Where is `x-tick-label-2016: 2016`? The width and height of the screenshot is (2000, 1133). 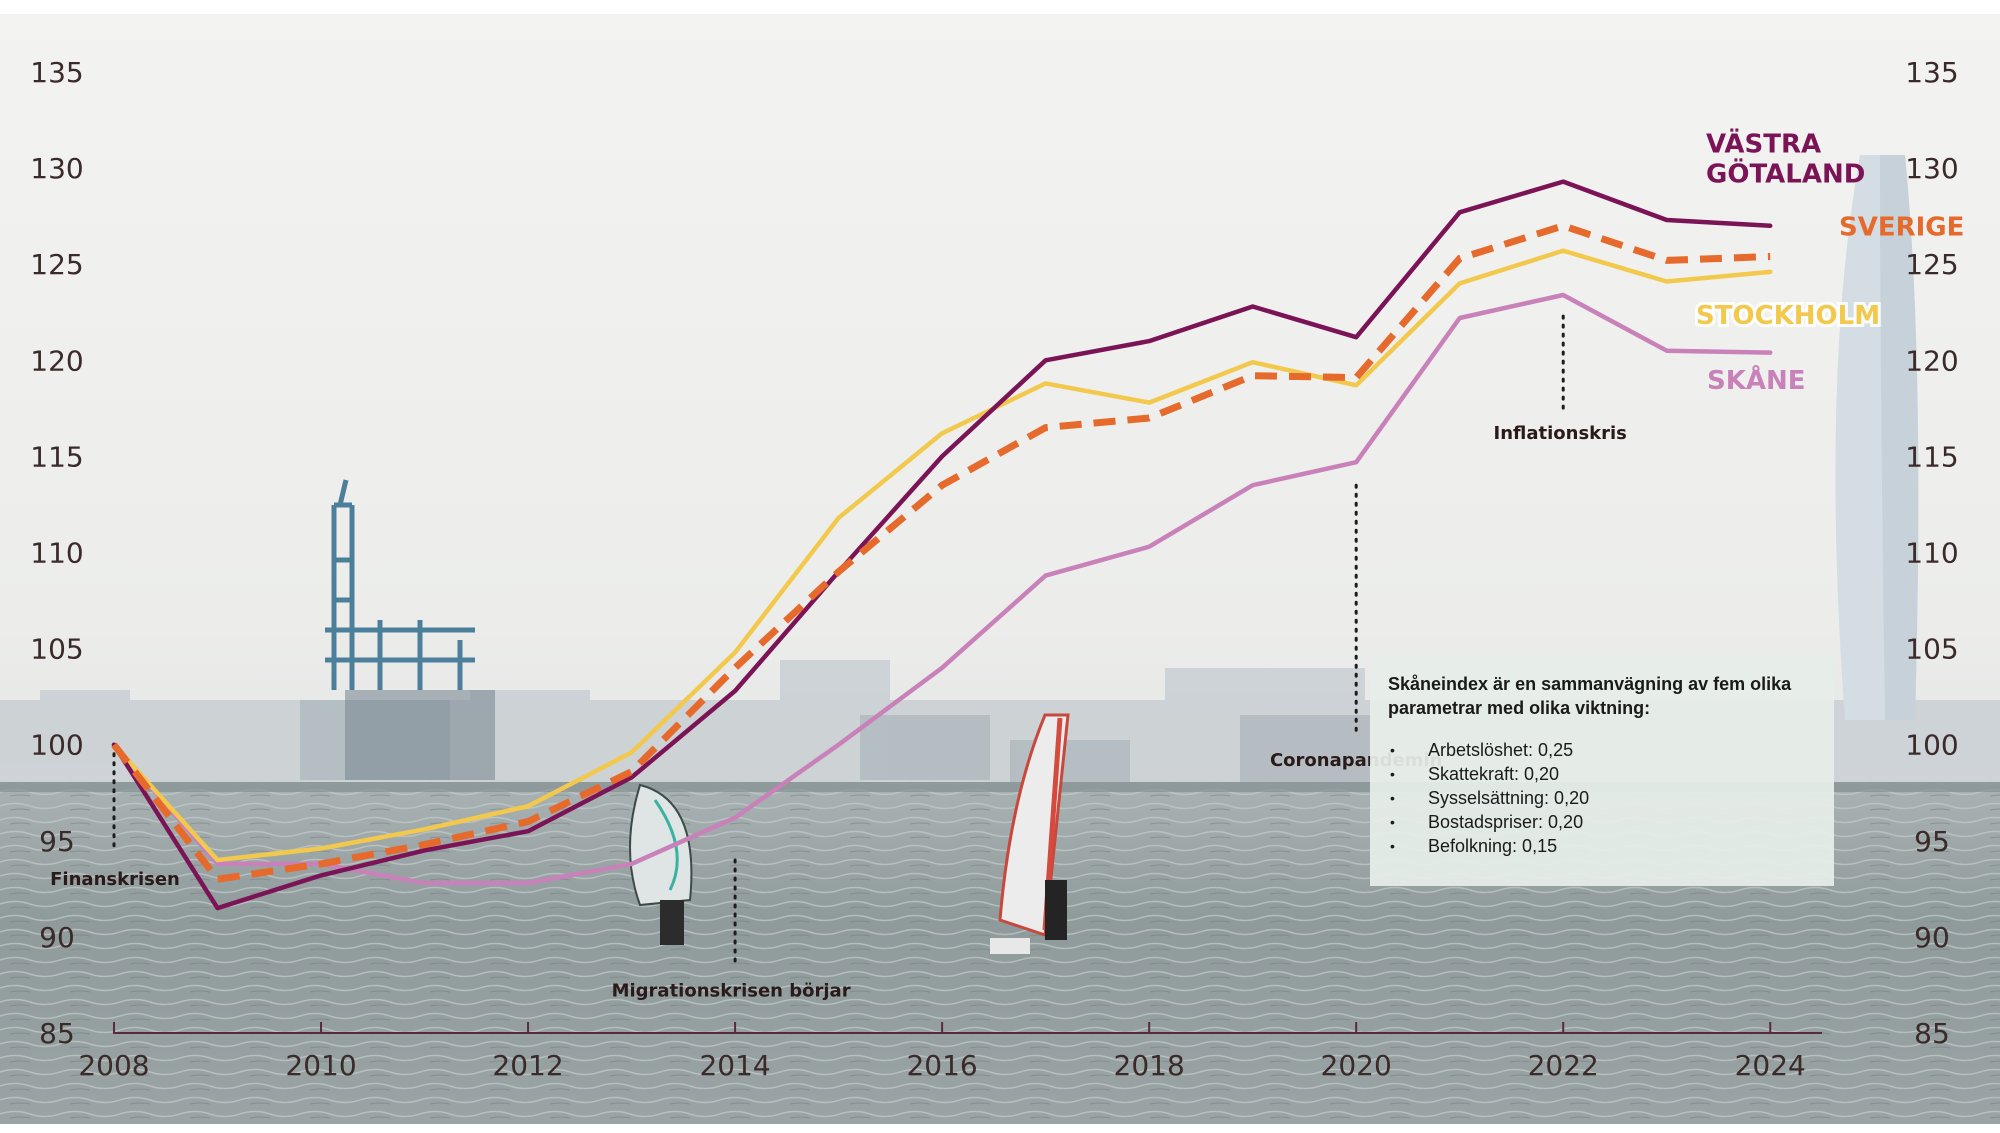
x-tick-label-2016: 2016 is located at coordinates (941, 1065).